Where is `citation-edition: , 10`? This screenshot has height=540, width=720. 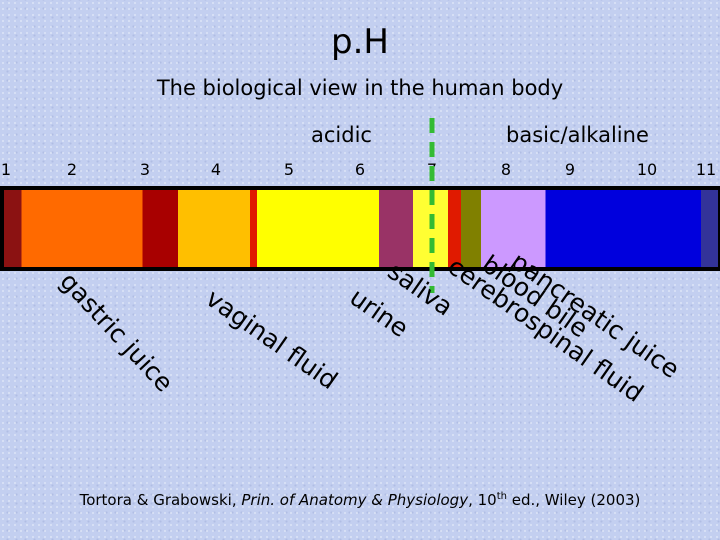
citation-edition: , 10 is located at coordinates (482, 500).